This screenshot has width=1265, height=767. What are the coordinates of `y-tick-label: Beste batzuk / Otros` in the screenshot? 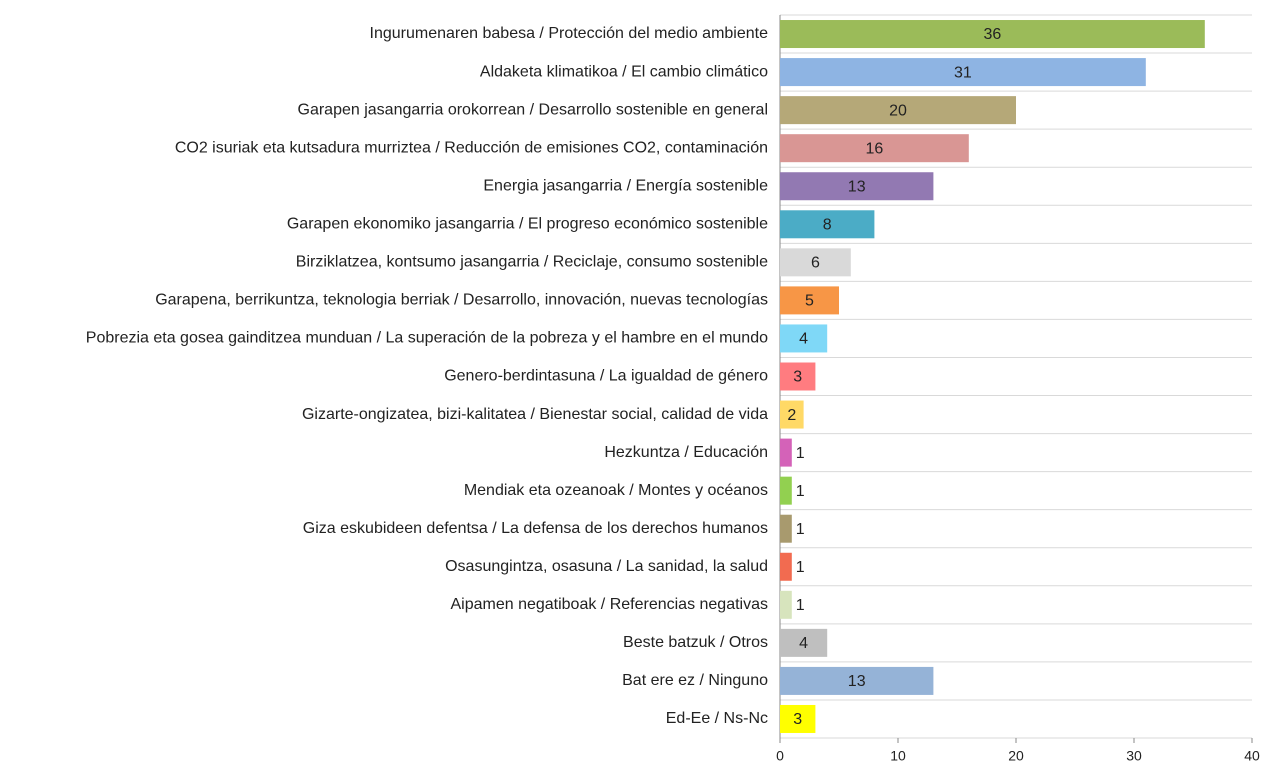 It's located at (695, 642).